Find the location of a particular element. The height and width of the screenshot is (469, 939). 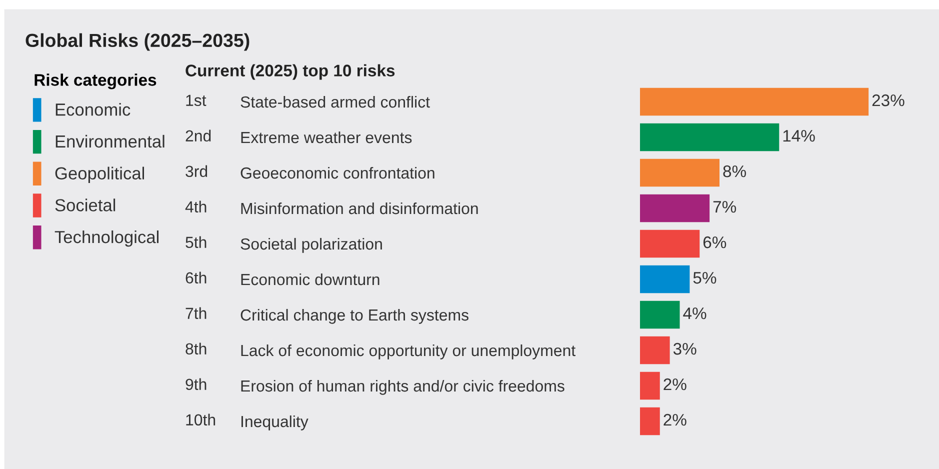

data-label: 4% is located at coordinates (694, 313).